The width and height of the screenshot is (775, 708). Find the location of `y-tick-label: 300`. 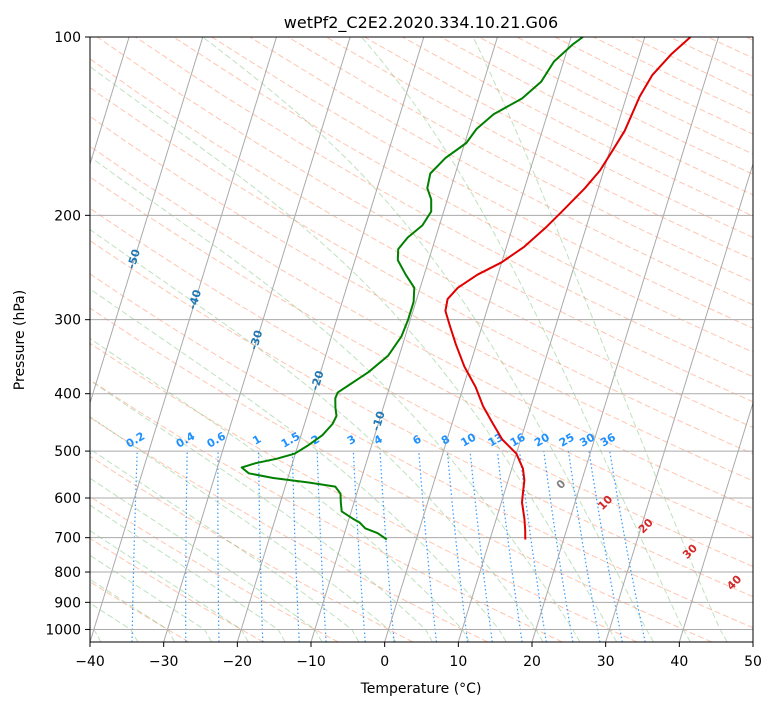

y-tick-label: 300 is located at coordinates (67, 321).